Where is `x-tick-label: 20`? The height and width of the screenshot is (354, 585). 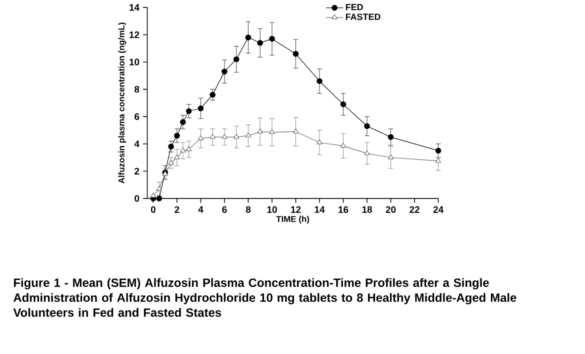 x-tick-label: 20 is located at coordinates (391, 209).